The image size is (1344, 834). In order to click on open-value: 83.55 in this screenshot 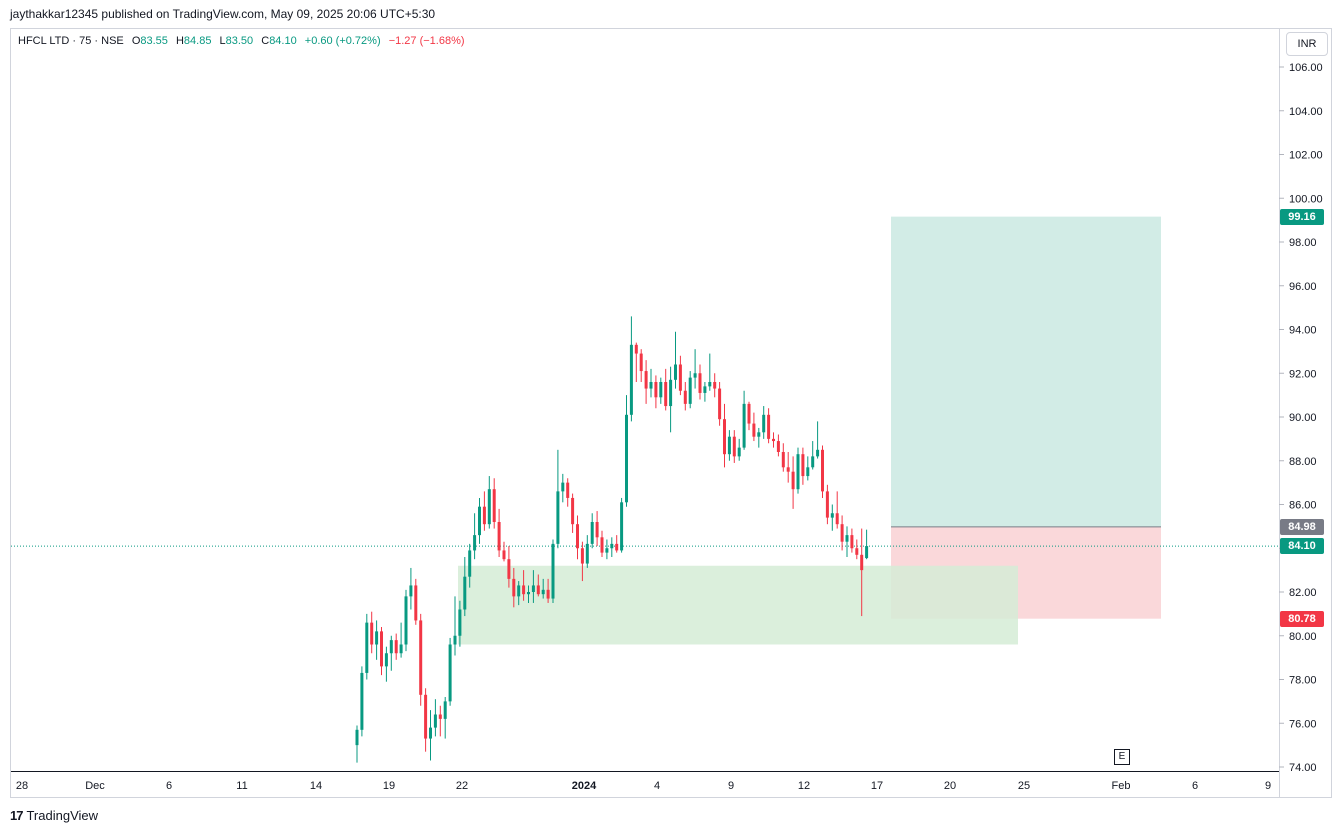, I will do `click(154, 41)`.